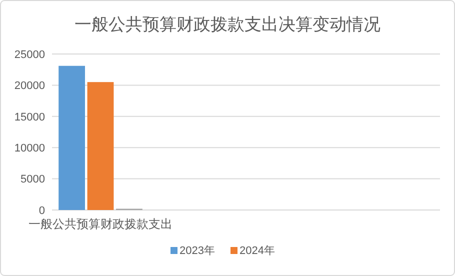 The image size is (455, 276). I want to click on x-tick-label: 一般公共预算财政拨款支出, so click(100, 224).